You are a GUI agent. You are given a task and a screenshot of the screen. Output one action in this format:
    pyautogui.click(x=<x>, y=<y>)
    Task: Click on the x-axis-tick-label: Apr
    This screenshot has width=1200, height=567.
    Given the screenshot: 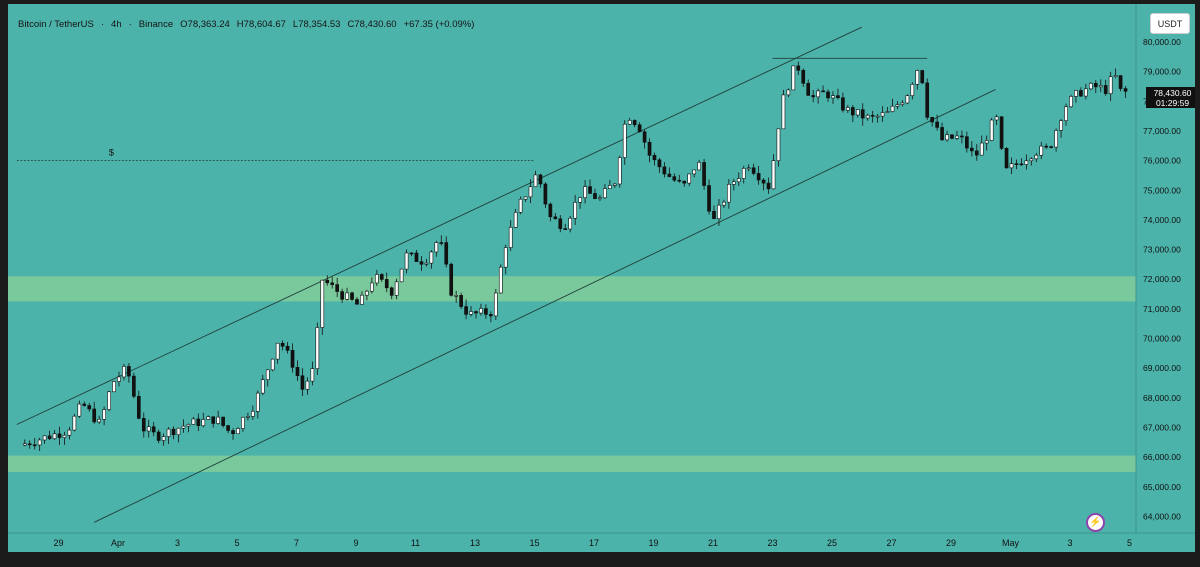 What is the action you would take?
    pyautogui.click(x=118, y=543)
    